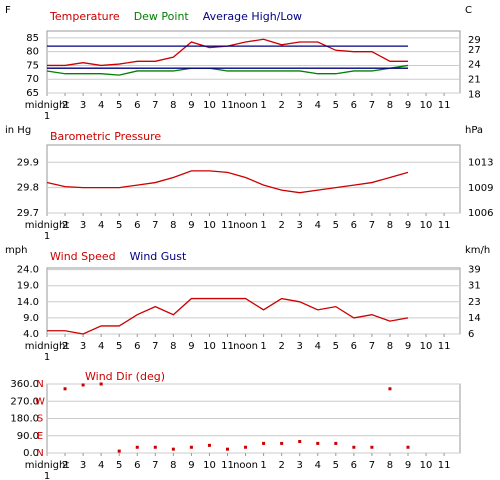 Image resolution: width=500 pixels, height=480 pixels. Describe the element at coordinates (253, 301) in the screenshot. I see `plot-area` at that location.